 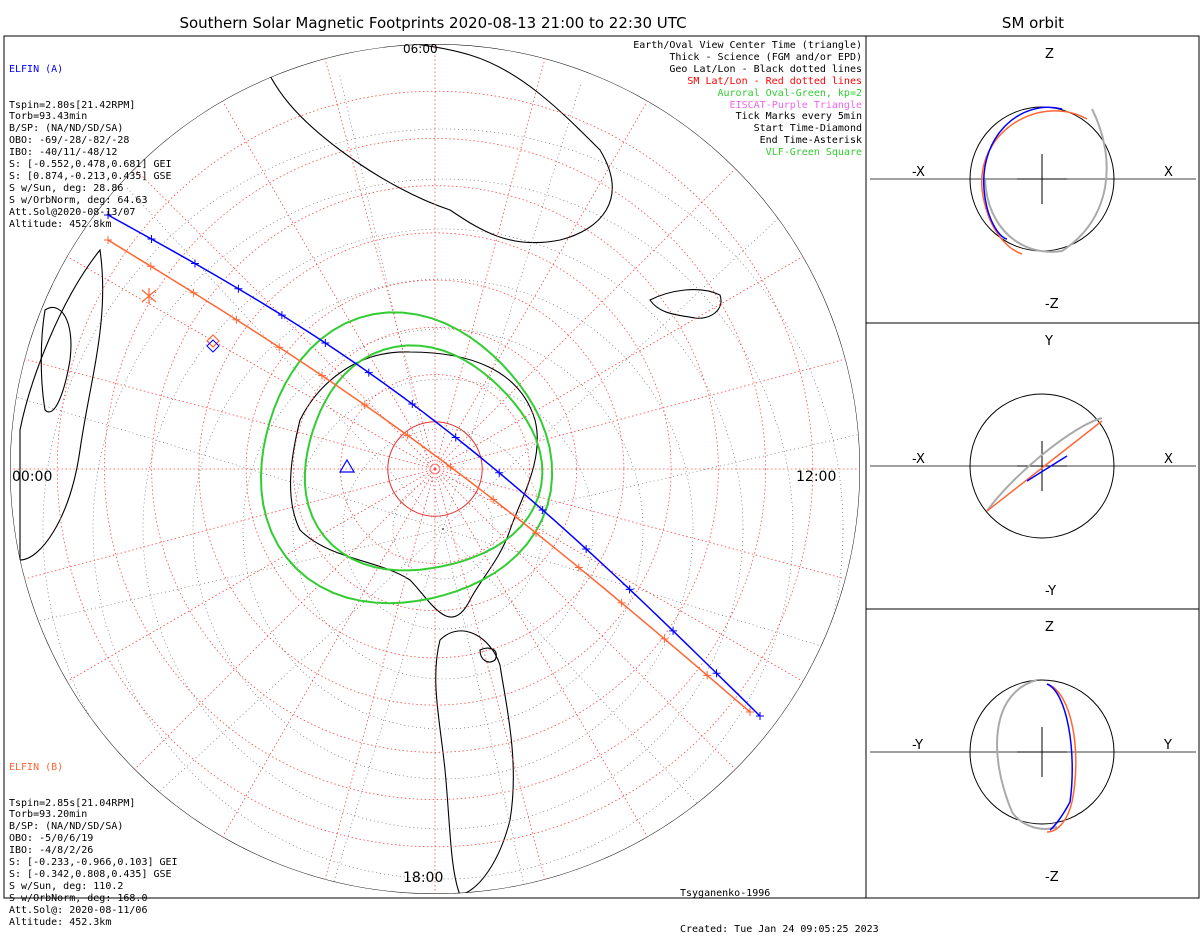 I want to click on legend-item-0: Earth/Oval View Center Time (triangle), so click(x=747, y=45).